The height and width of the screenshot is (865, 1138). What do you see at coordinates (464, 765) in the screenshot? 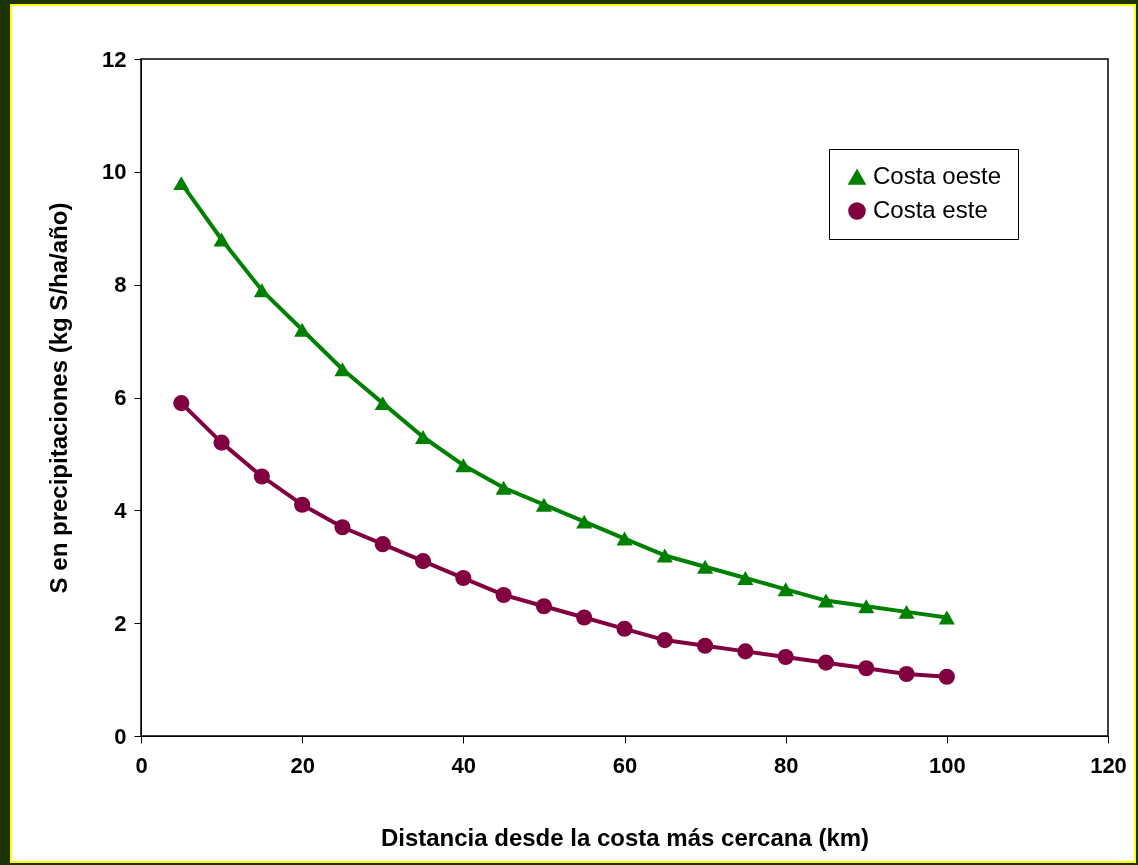
I see `x-tick-label: 40` at bounding box center [464, 765].